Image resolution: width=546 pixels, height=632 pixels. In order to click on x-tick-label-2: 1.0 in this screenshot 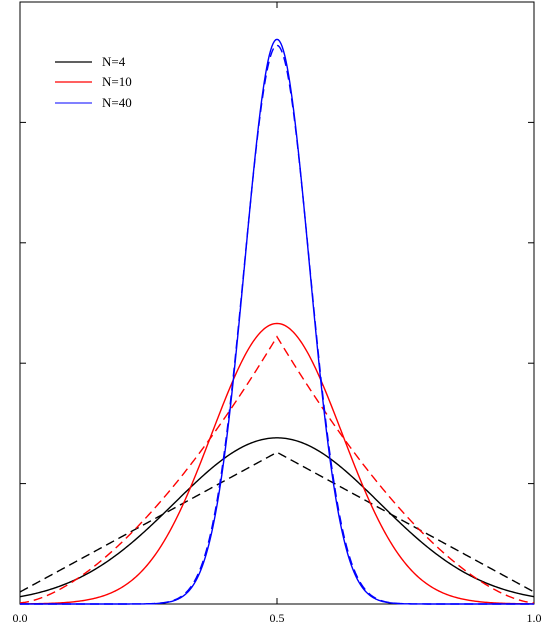, I will do `click(534, 618)`.